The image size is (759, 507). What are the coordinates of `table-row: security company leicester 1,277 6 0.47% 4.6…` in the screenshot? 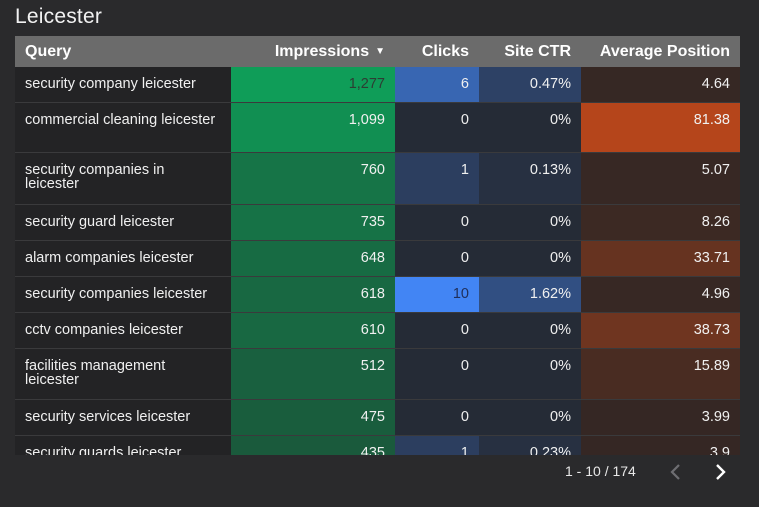 It's located at (377, 85).